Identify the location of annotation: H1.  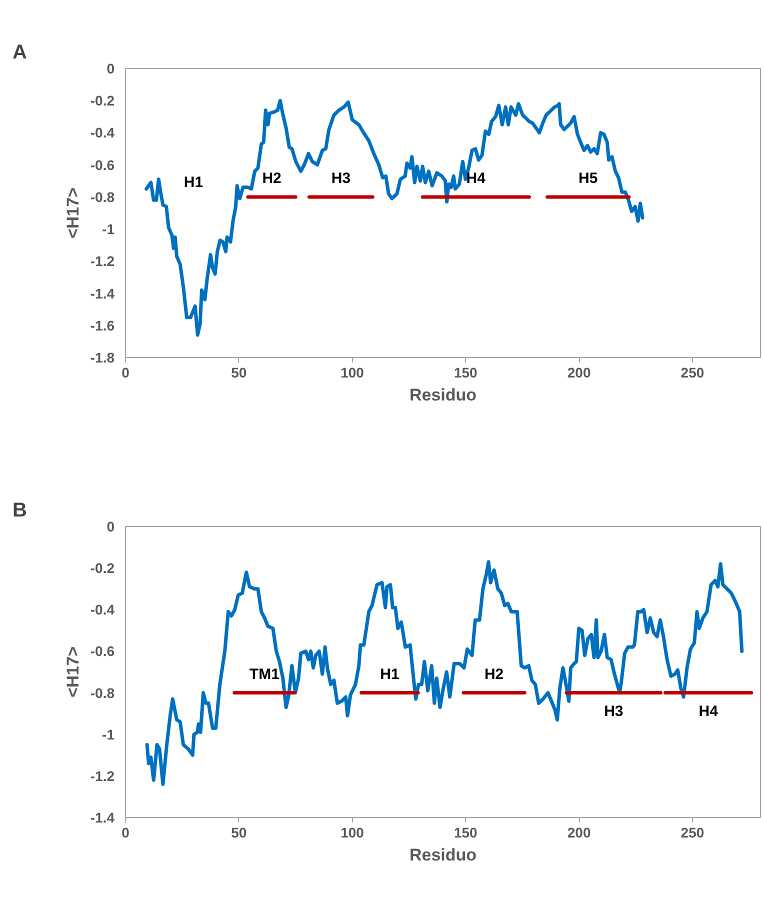
(194, 182).